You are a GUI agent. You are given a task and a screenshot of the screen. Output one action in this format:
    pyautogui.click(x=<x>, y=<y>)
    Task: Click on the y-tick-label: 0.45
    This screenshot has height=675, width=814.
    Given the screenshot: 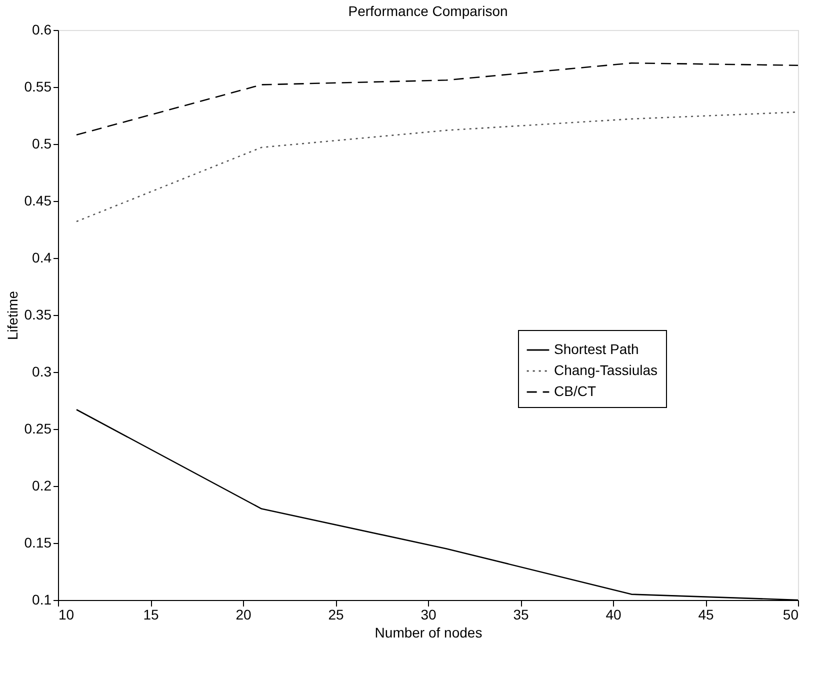 What is the action you would take?
    pyautogui.click(x=38, y=200)
    